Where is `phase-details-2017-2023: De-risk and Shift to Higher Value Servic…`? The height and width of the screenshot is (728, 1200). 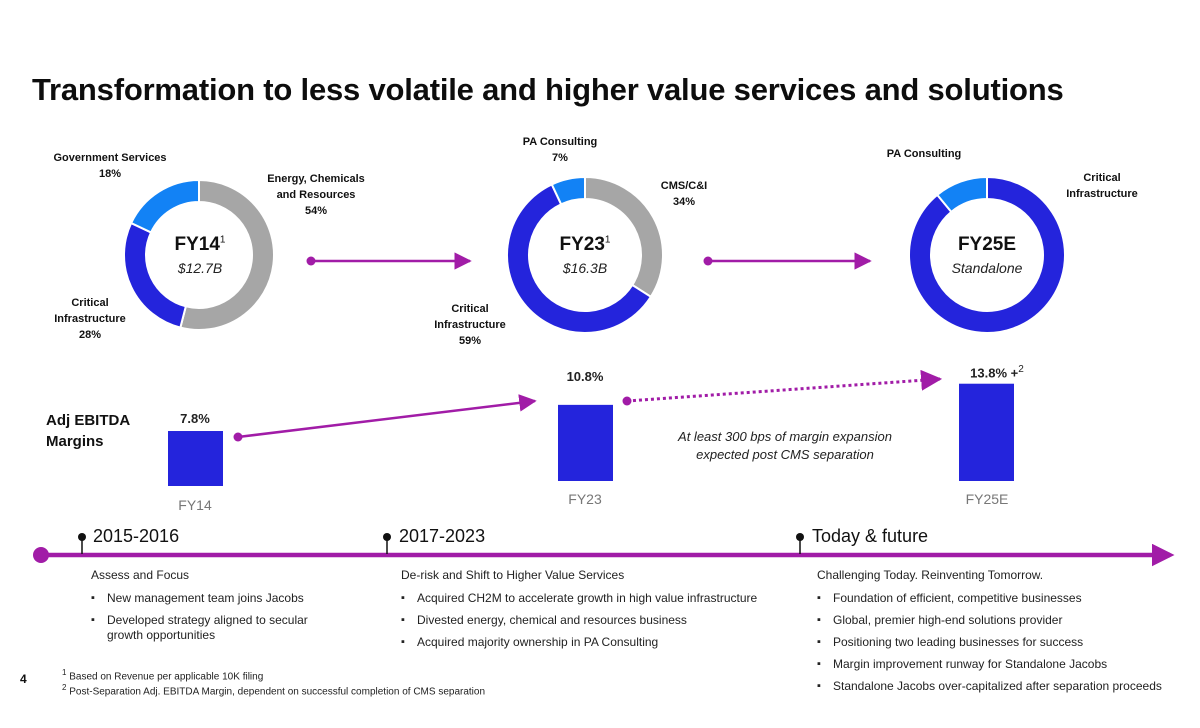
phase-details-2017-2023: De-risk and Shift to Higher Value Servic… is located at coordinates (591, 612).